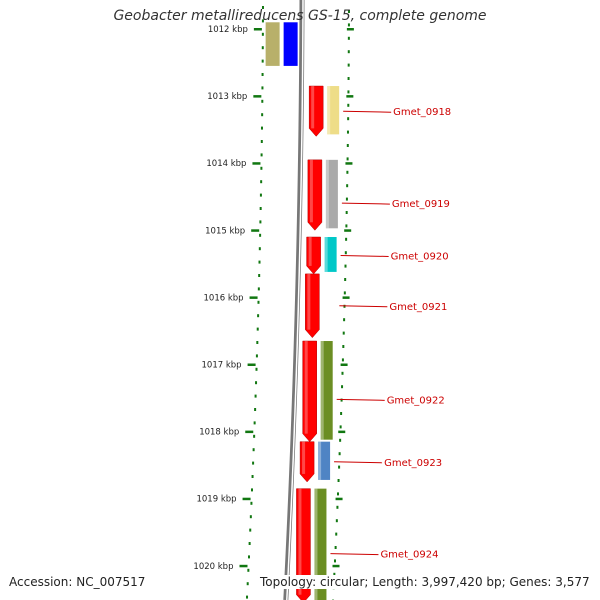 The width and height of the screenshot is (600, 600). Describe the element at coordinates (228, 30) in the screenshot. I see `ruler-label: 1012 kbp` at that location.